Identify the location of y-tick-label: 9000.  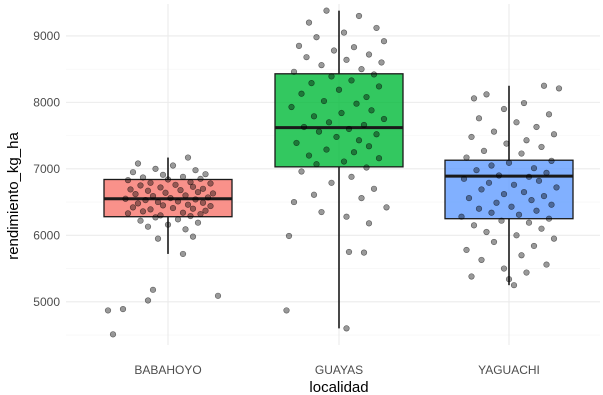
(46, 36).